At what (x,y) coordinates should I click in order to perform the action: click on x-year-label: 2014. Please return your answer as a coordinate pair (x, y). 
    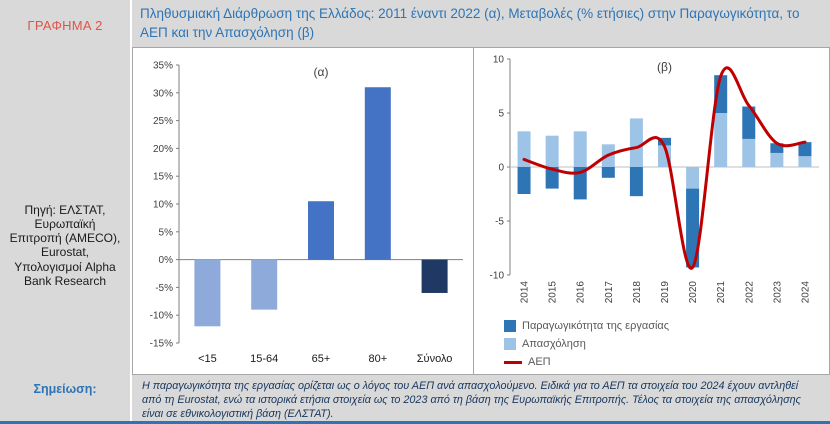
    Looking at the image, I should click on (525, 292).